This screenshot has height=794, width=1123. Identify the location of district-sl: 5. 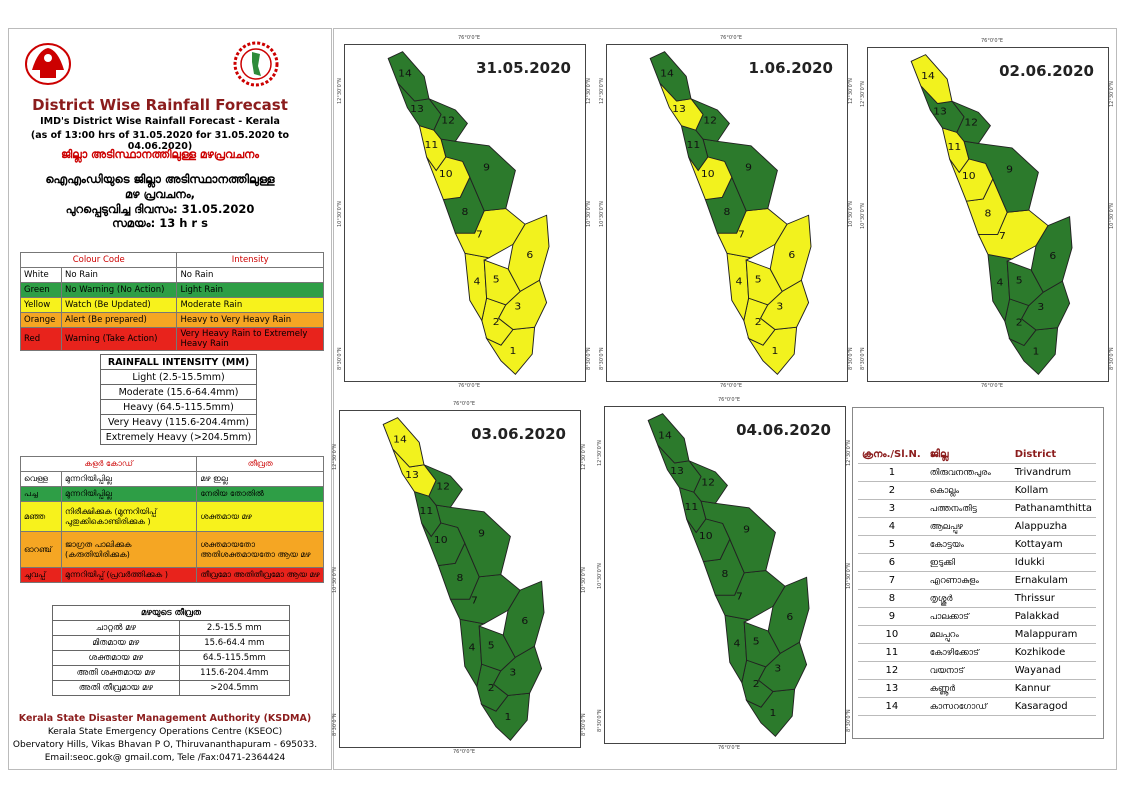
(892, 544).